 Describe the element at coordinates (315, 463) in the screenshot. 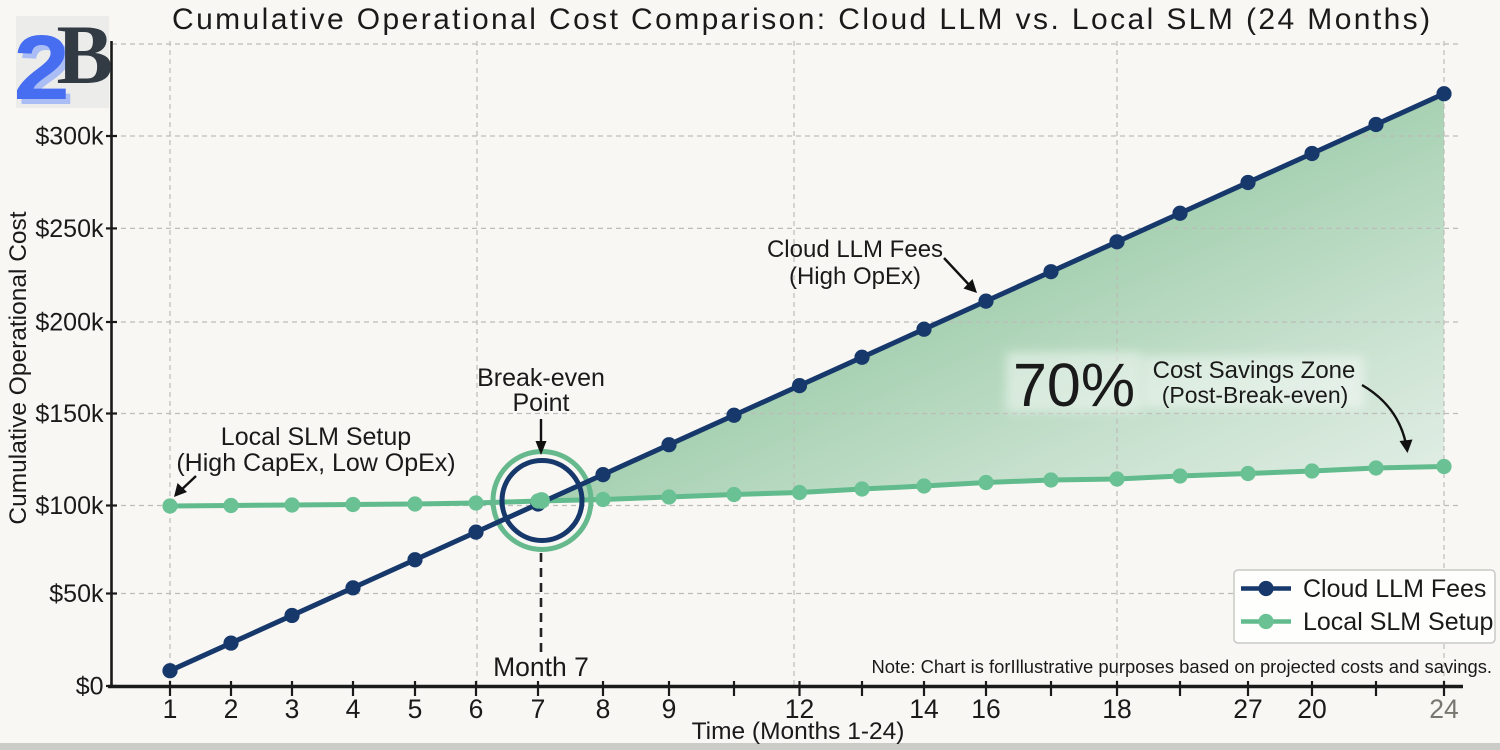

I see `svg-text: (High CapEx, Low OpEx)` at that location.